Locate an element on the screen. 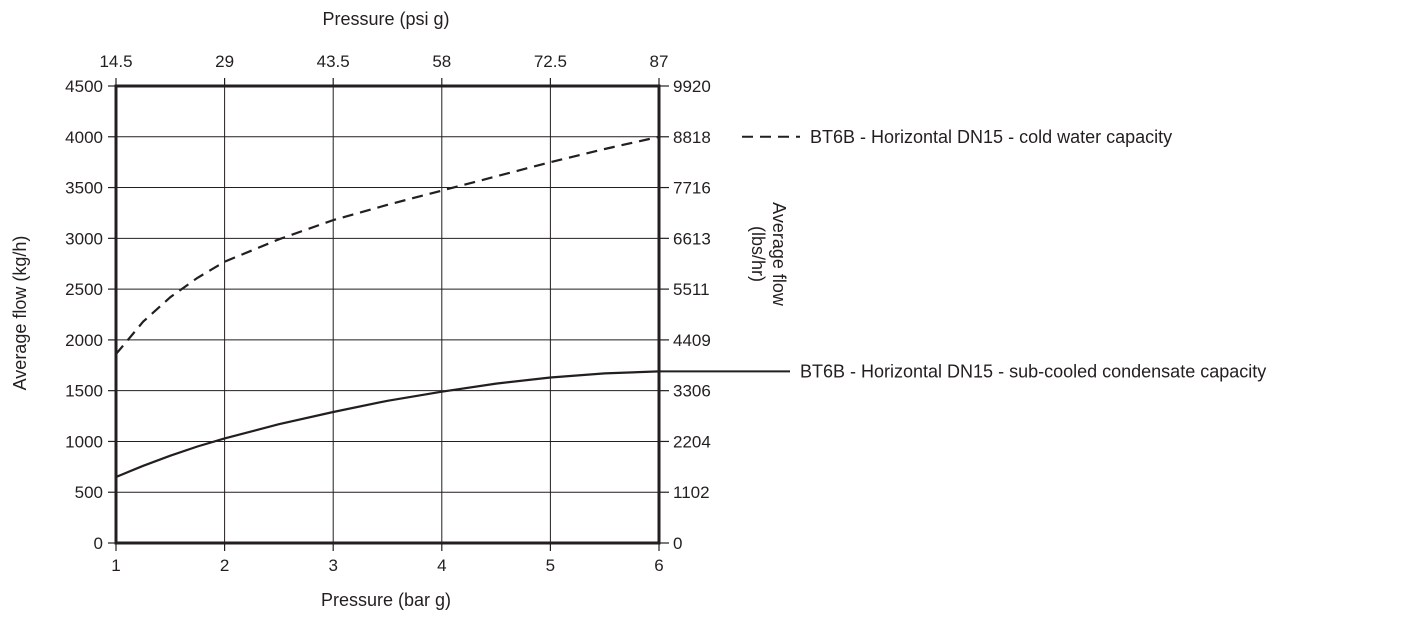 The width and height of the screenshot is (1414, 617). x2-tick-label: 58 is located at coordinates (441, 61).